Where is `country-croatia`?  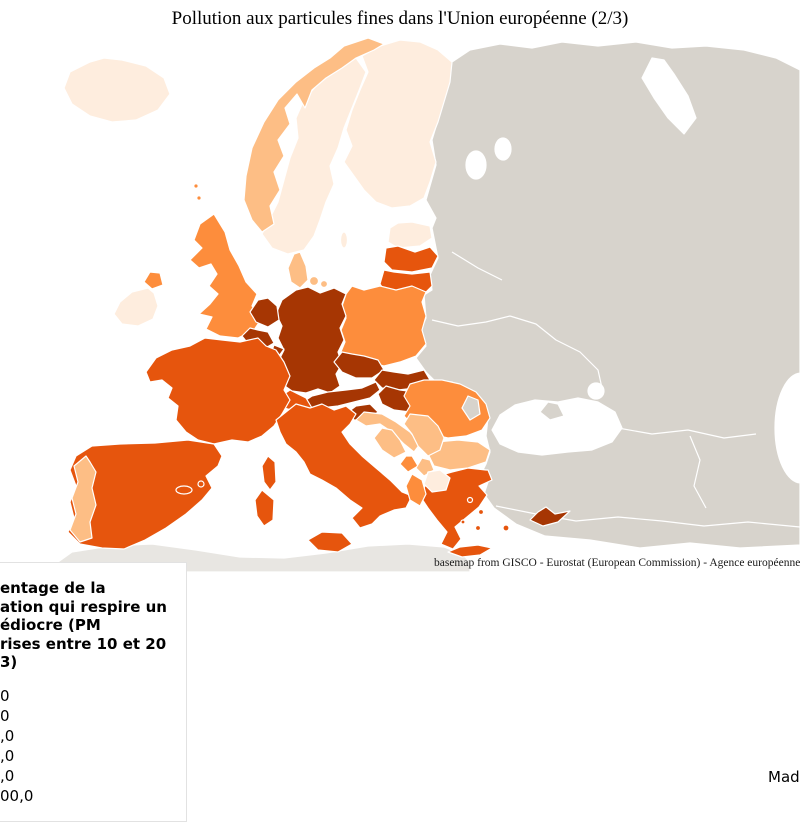
country-croatia is located at coordinates (388, 432).